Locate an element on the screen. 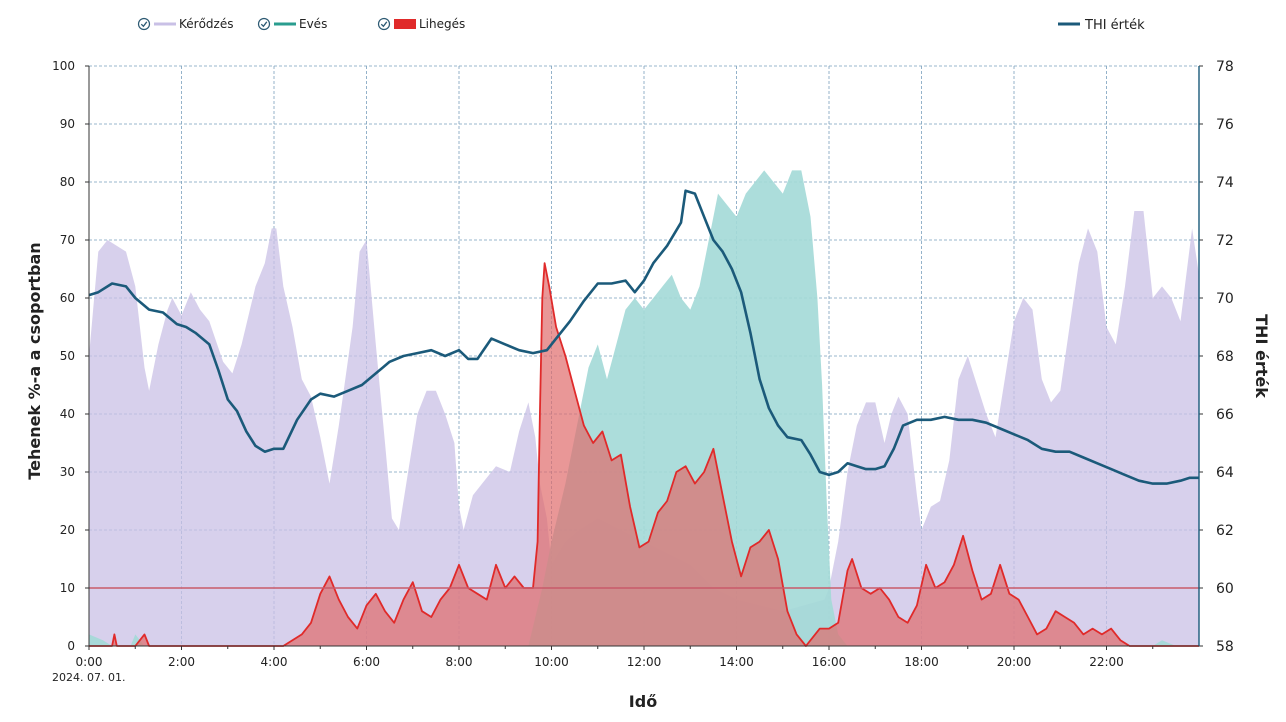 This screenshot has width=1286, height=722. y-tick-label-right: 62 is located at coordinates (1225, 531).